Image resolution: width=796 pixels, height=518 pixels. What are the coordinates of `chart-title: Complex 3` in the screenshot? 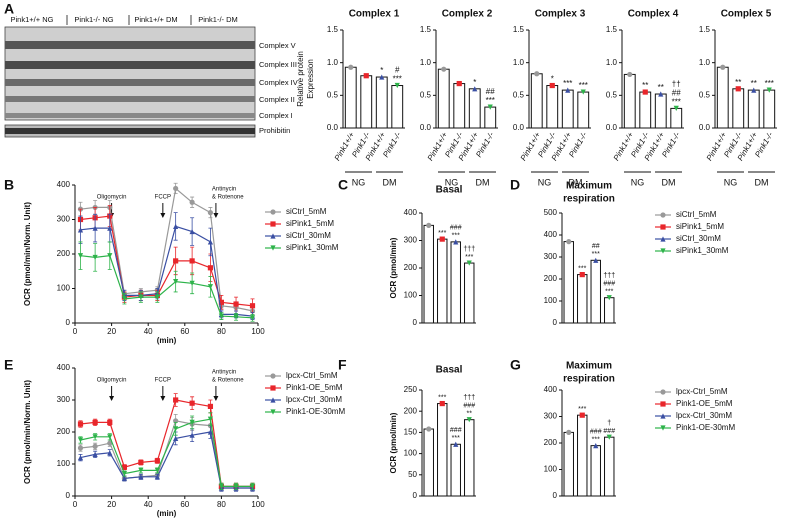 It's located at (560, 14).